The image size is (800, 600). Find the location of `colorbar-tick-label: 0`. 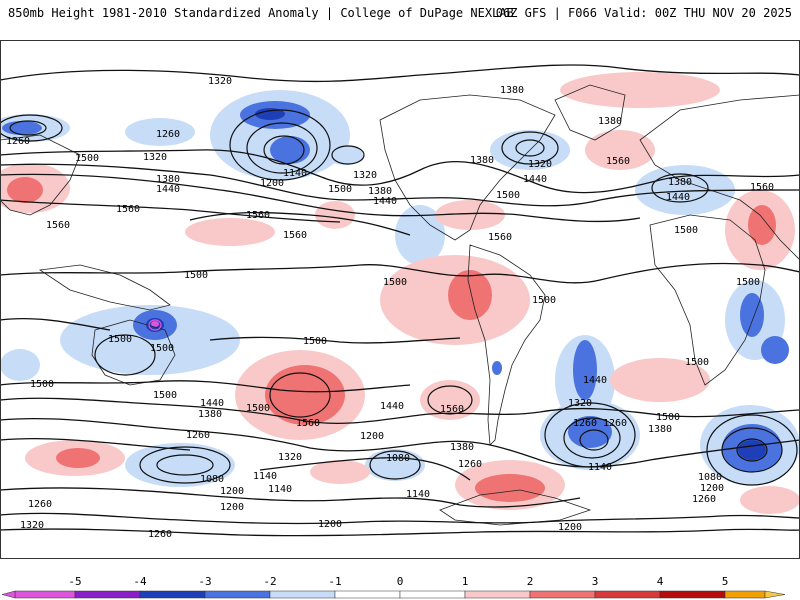

colorbar-tick-label: 0 is located at coordinates (400, 581).